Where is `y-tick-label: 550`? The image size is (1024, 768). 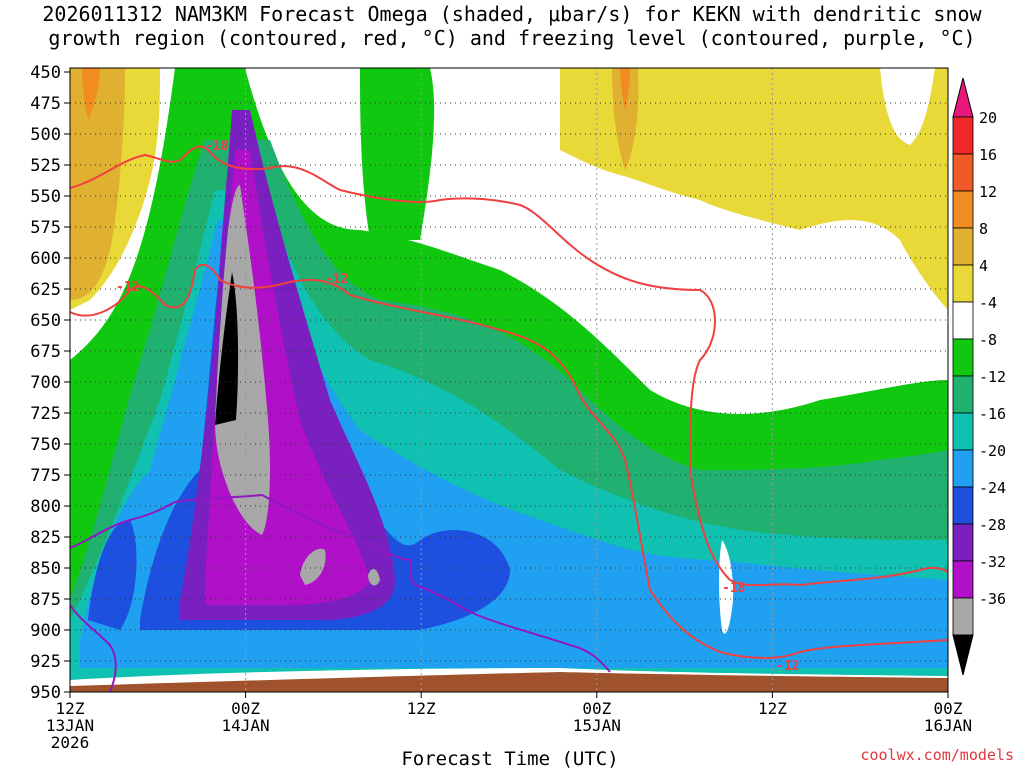 y-tick-label: 550 is located at coordinates (45, 197).